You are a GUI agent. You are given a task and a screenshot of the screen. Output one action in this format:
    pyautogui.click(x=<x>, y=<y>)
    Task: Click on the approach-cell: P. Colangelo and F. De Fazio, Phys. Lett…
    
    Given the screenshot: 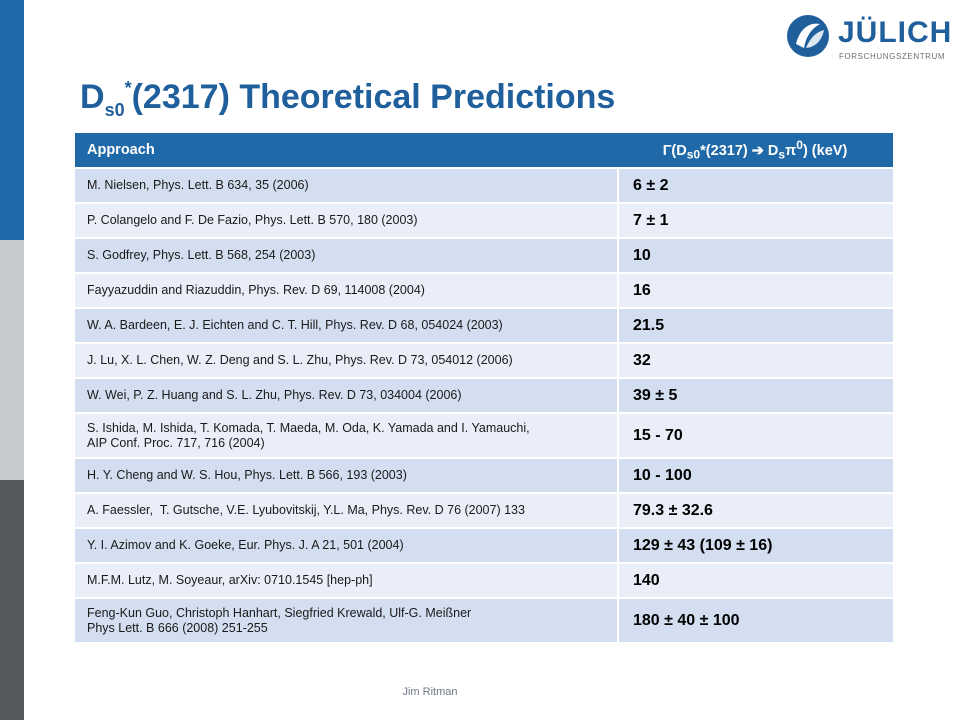 What is the action you would take?
    pyautogui.click(x=346, y=219)
    